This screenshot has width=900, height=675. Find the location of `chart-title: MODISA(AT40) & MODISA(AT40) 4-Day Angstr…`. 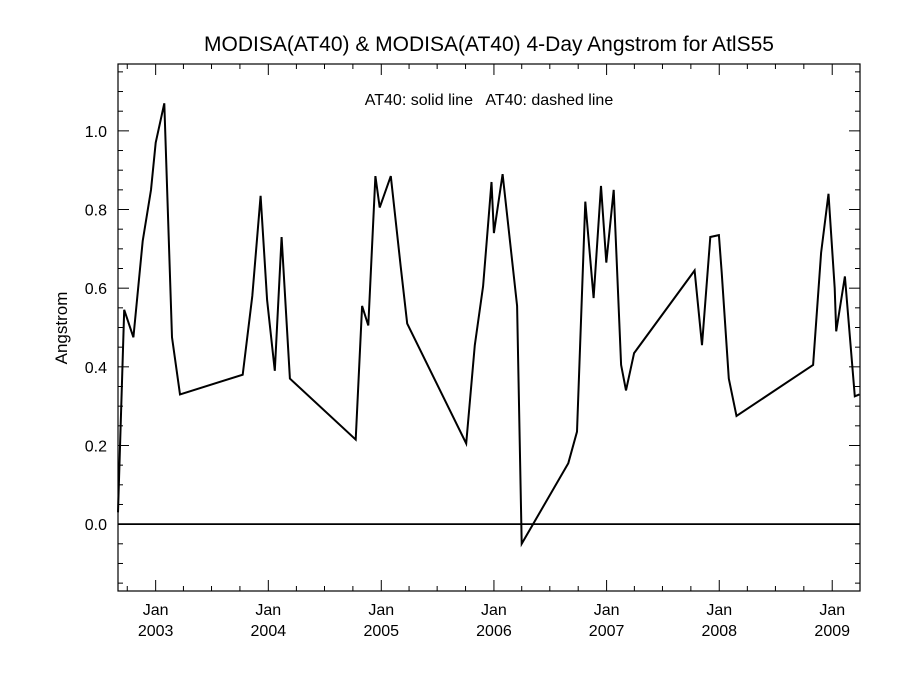

chart-title: MODISA(AT40) & MODISA(AT40) 4-Day Angstr… is located at coordinates (489, 44).